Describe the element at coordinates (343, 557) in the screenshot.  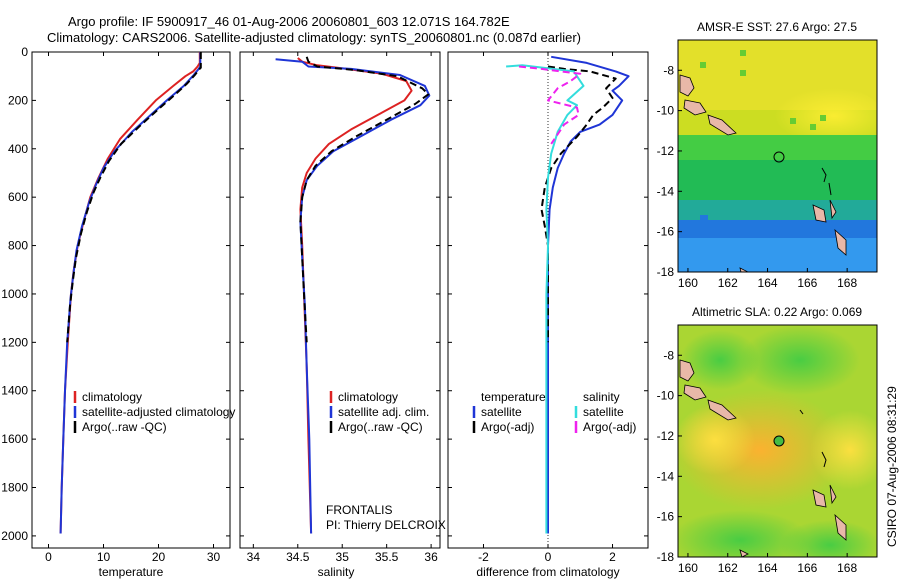
I see `x-tick-label: 35` at that location.